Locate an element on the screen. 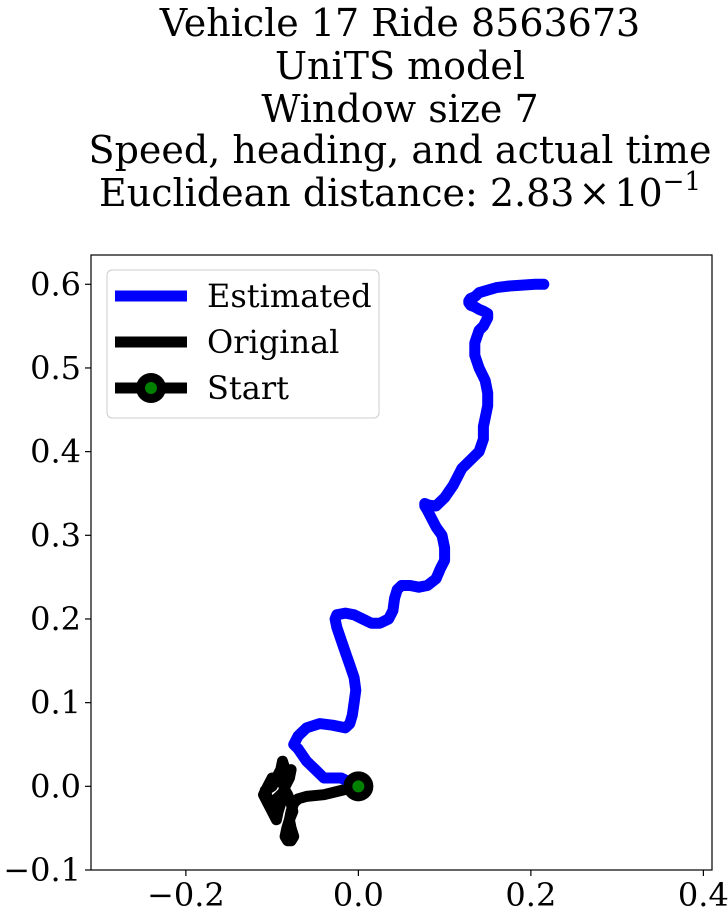 The width and height of the screenshot is (728, 917). x-tick-label: 0.2 is located at coordinates (530, 895).